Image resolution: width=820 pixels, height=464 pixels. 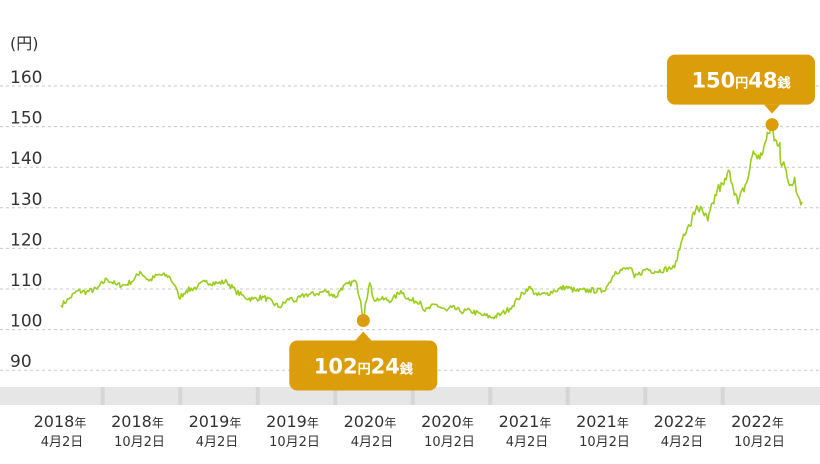 I want to click on y-tick-label-140: 140, so click(x=26, y=159).